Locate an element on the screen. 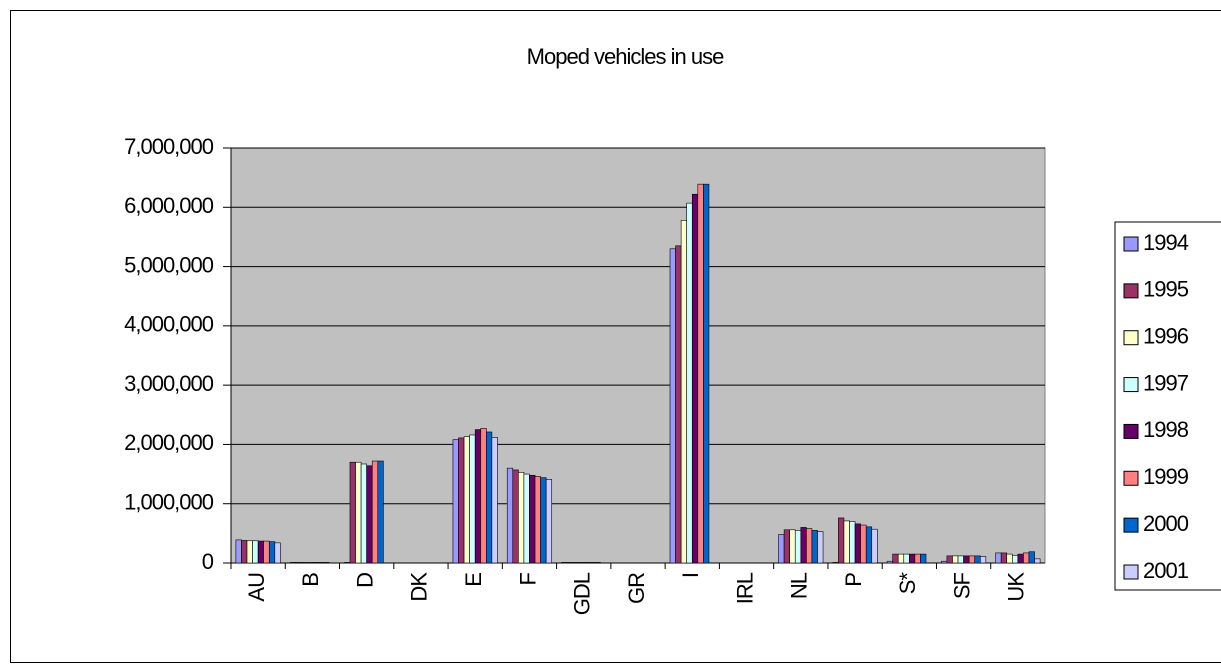 The image size is (1221, 664). x-tick-label: UK is located at coordinates (1016, 587).